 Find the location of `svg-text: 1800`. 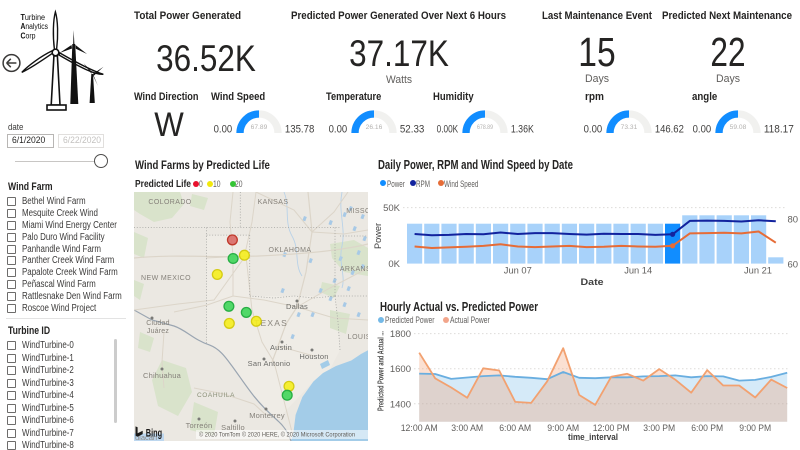

svg-text: 1800 is located at coordinates (400, 334).